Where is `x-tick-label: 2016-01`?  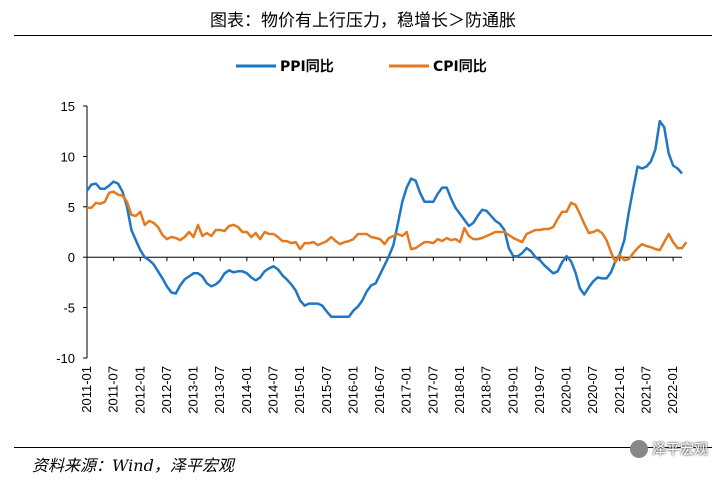 x-tick-label: 2016-01 is located at coordinates (352, 390).